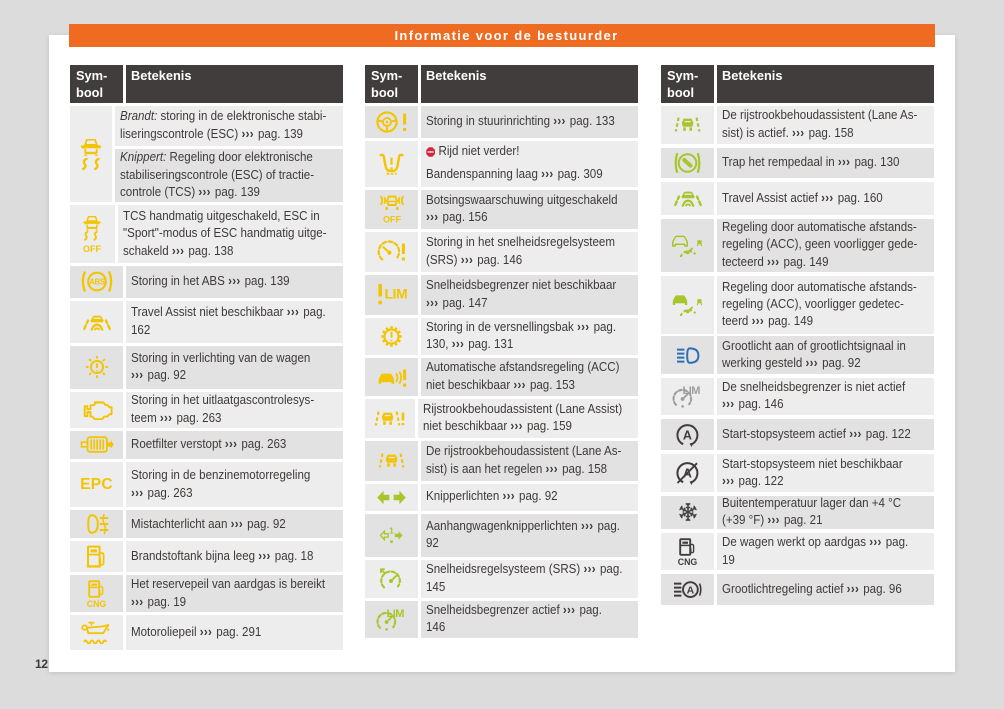 The width and height of the screenshot is (1004, 709). Describe the element at coordinates (391, 530) in the screenshot. I see `svg-text: 1` at that location.